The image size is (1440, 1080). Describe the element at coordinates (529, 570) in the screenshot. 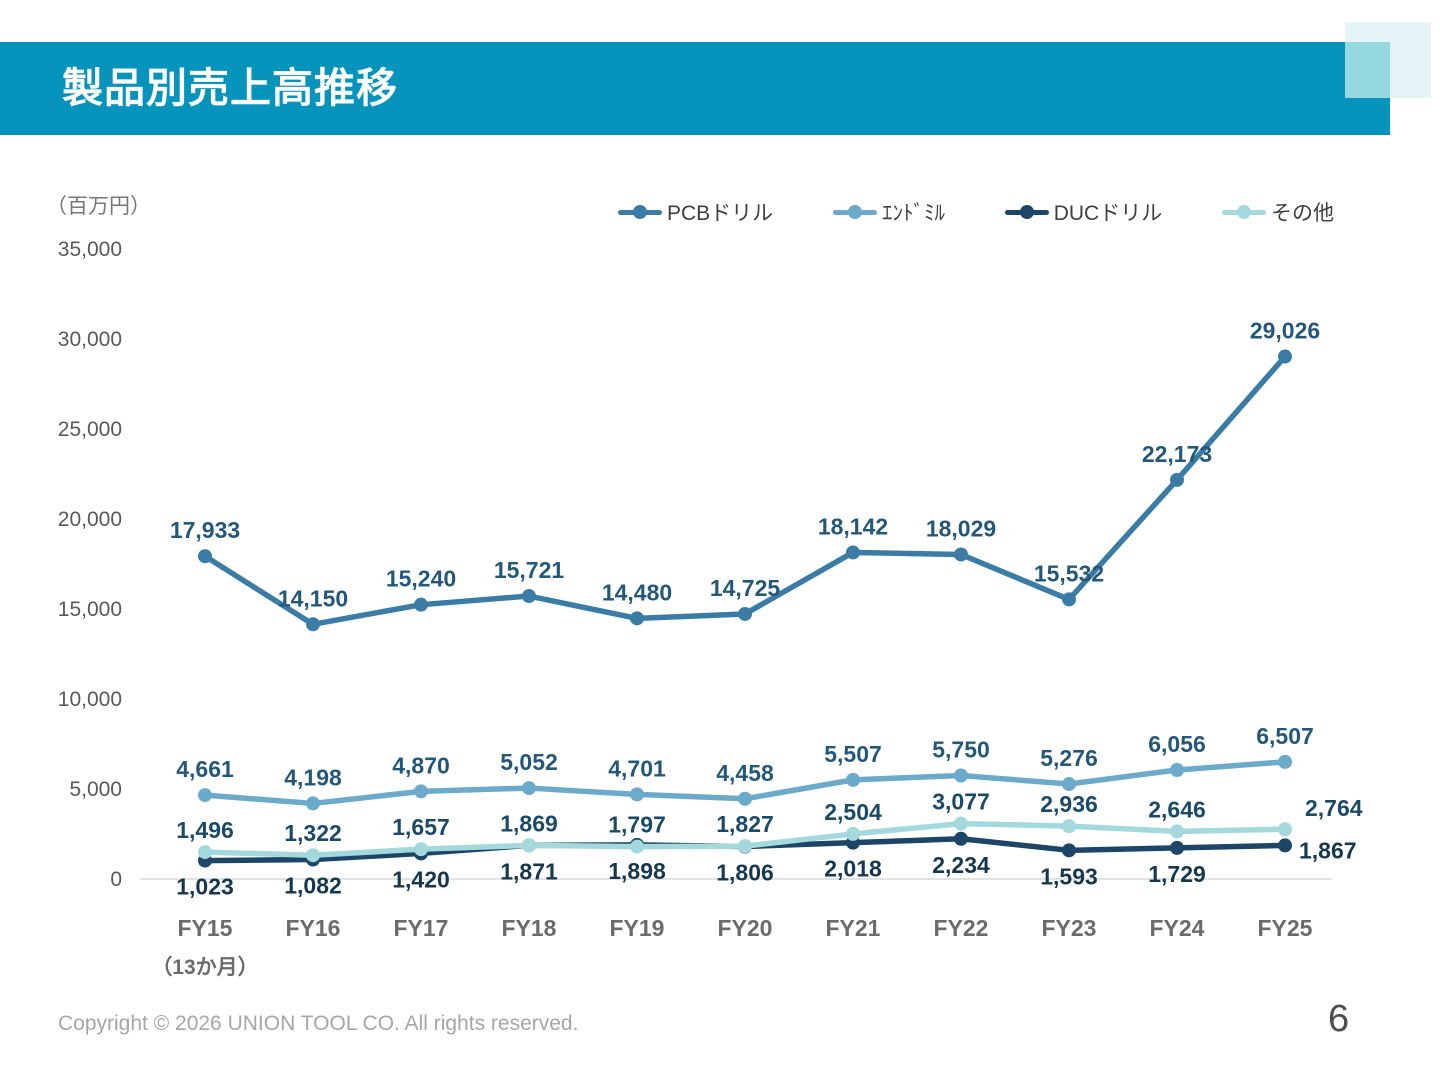

I see `data-label: 15,721` at that location.